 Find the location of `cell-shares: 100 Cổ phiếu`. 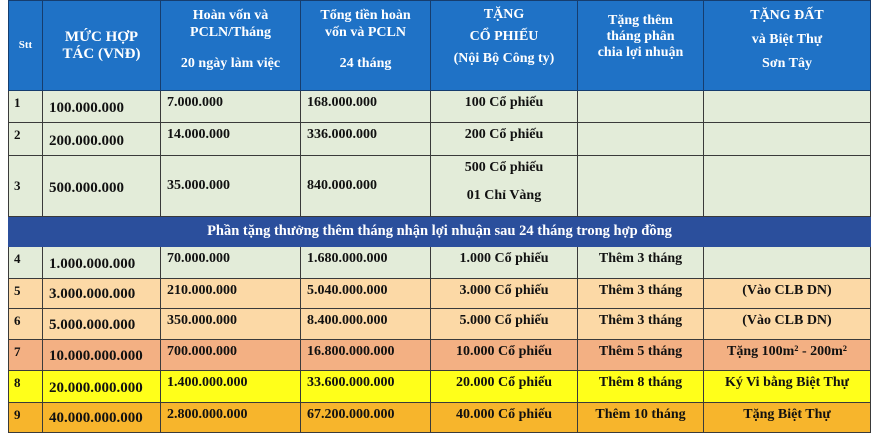

cell-shares: 100 Cổ phiếu is located at coordinates (504, 106).